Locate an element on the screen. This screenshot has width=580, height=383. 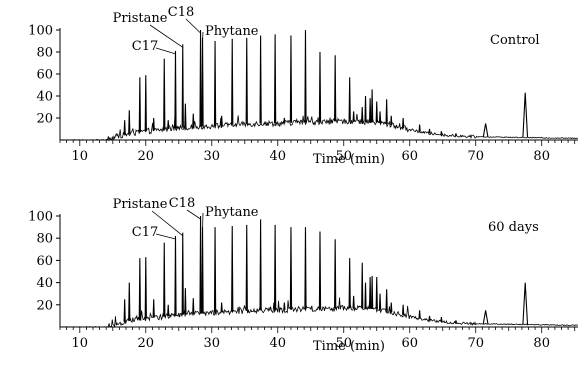
y-tick-label: 100 is located at coordinates (40, 31).